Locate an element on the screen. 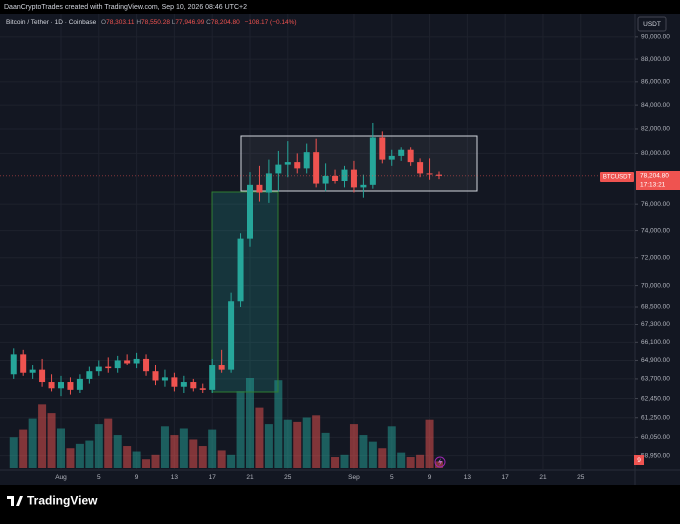 This screenshot has width=680, height=524. time-axis is located at coordinates (340, 477).